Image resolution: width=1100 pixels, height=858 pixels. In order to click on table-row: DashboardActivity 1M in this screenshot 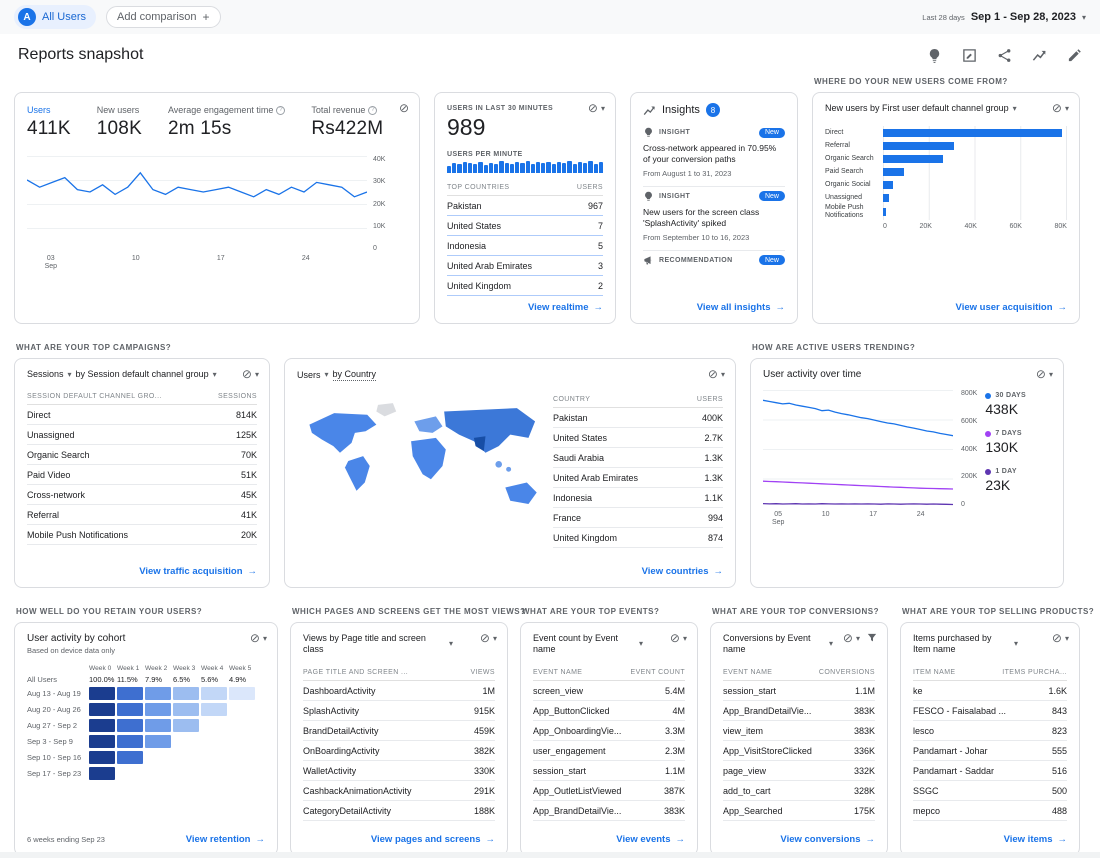, I will do `click(399, 691)`.